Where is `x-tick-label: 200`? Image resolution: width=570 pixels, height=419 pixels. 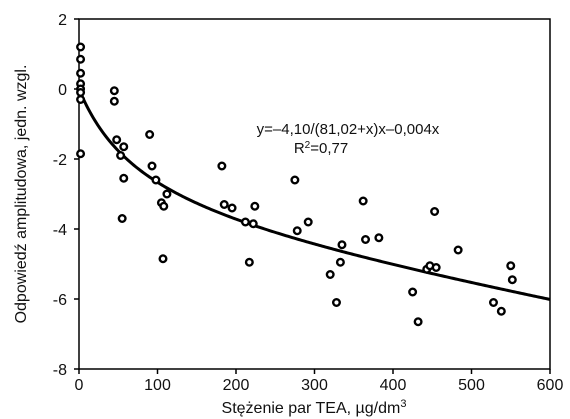
x-tick-label: 200 is located at coordinates (236, 385).